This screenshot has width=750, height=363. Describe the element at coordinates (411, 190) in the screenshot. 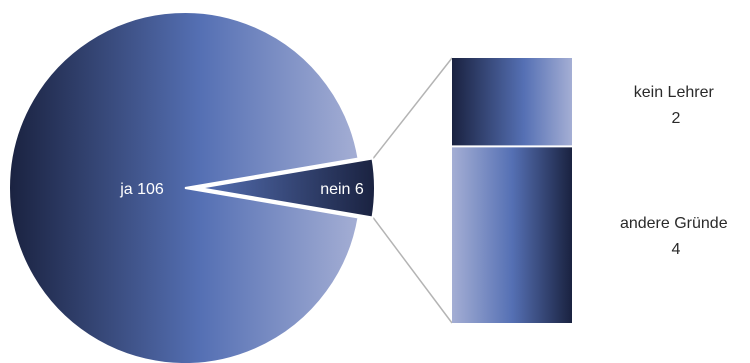

I see `connector-lines` at that location.